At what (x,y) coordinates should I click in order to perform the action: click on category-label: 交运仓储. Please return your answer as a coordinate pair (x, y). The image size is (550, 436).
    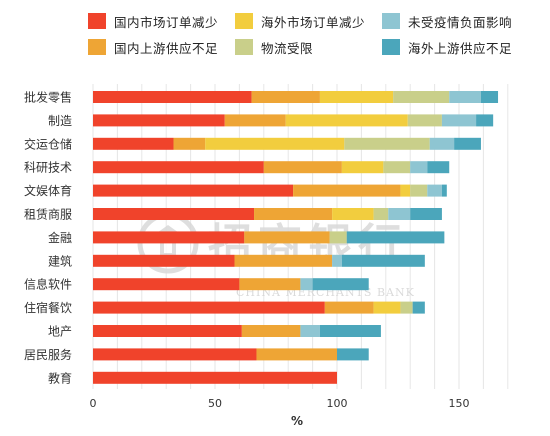
    Looking at the image, I should click on (48, 143).